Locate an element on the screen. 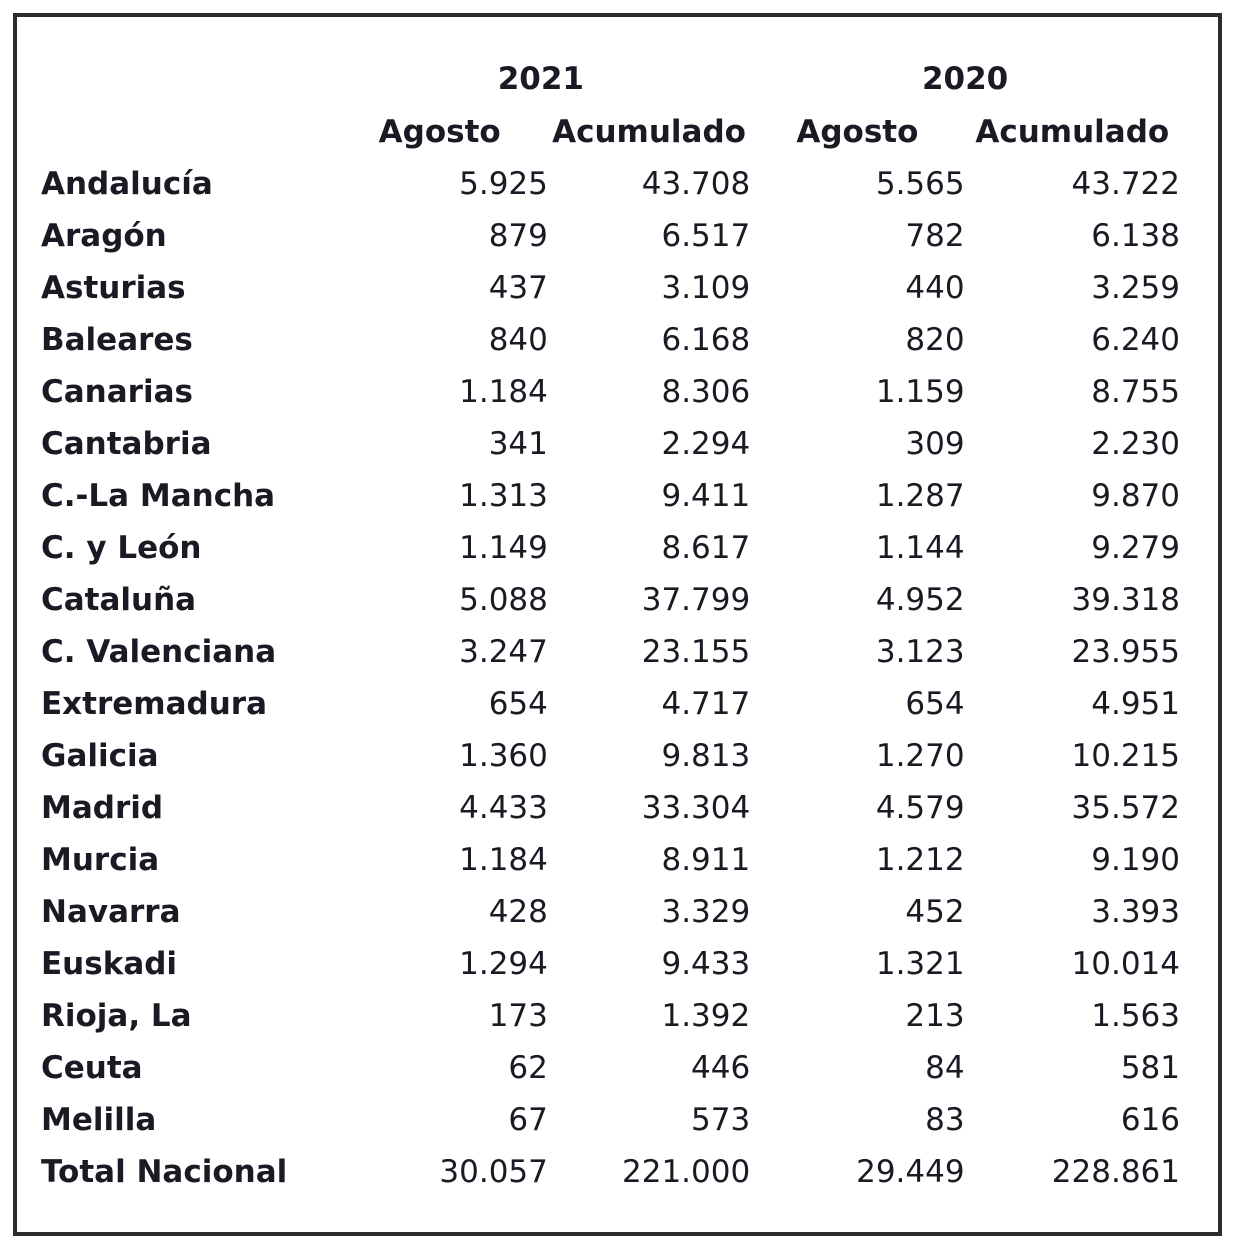 The image size is (1235, 1249). value-cell: 1.294 is located at coordinates (503, 964).